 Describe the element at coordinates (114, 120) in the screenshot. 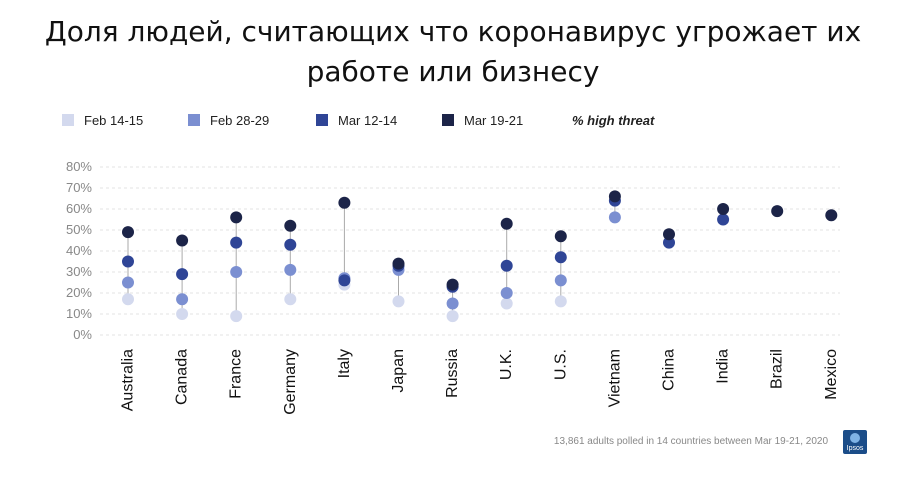

I see `legend-label: Feb 14-15` at that location.